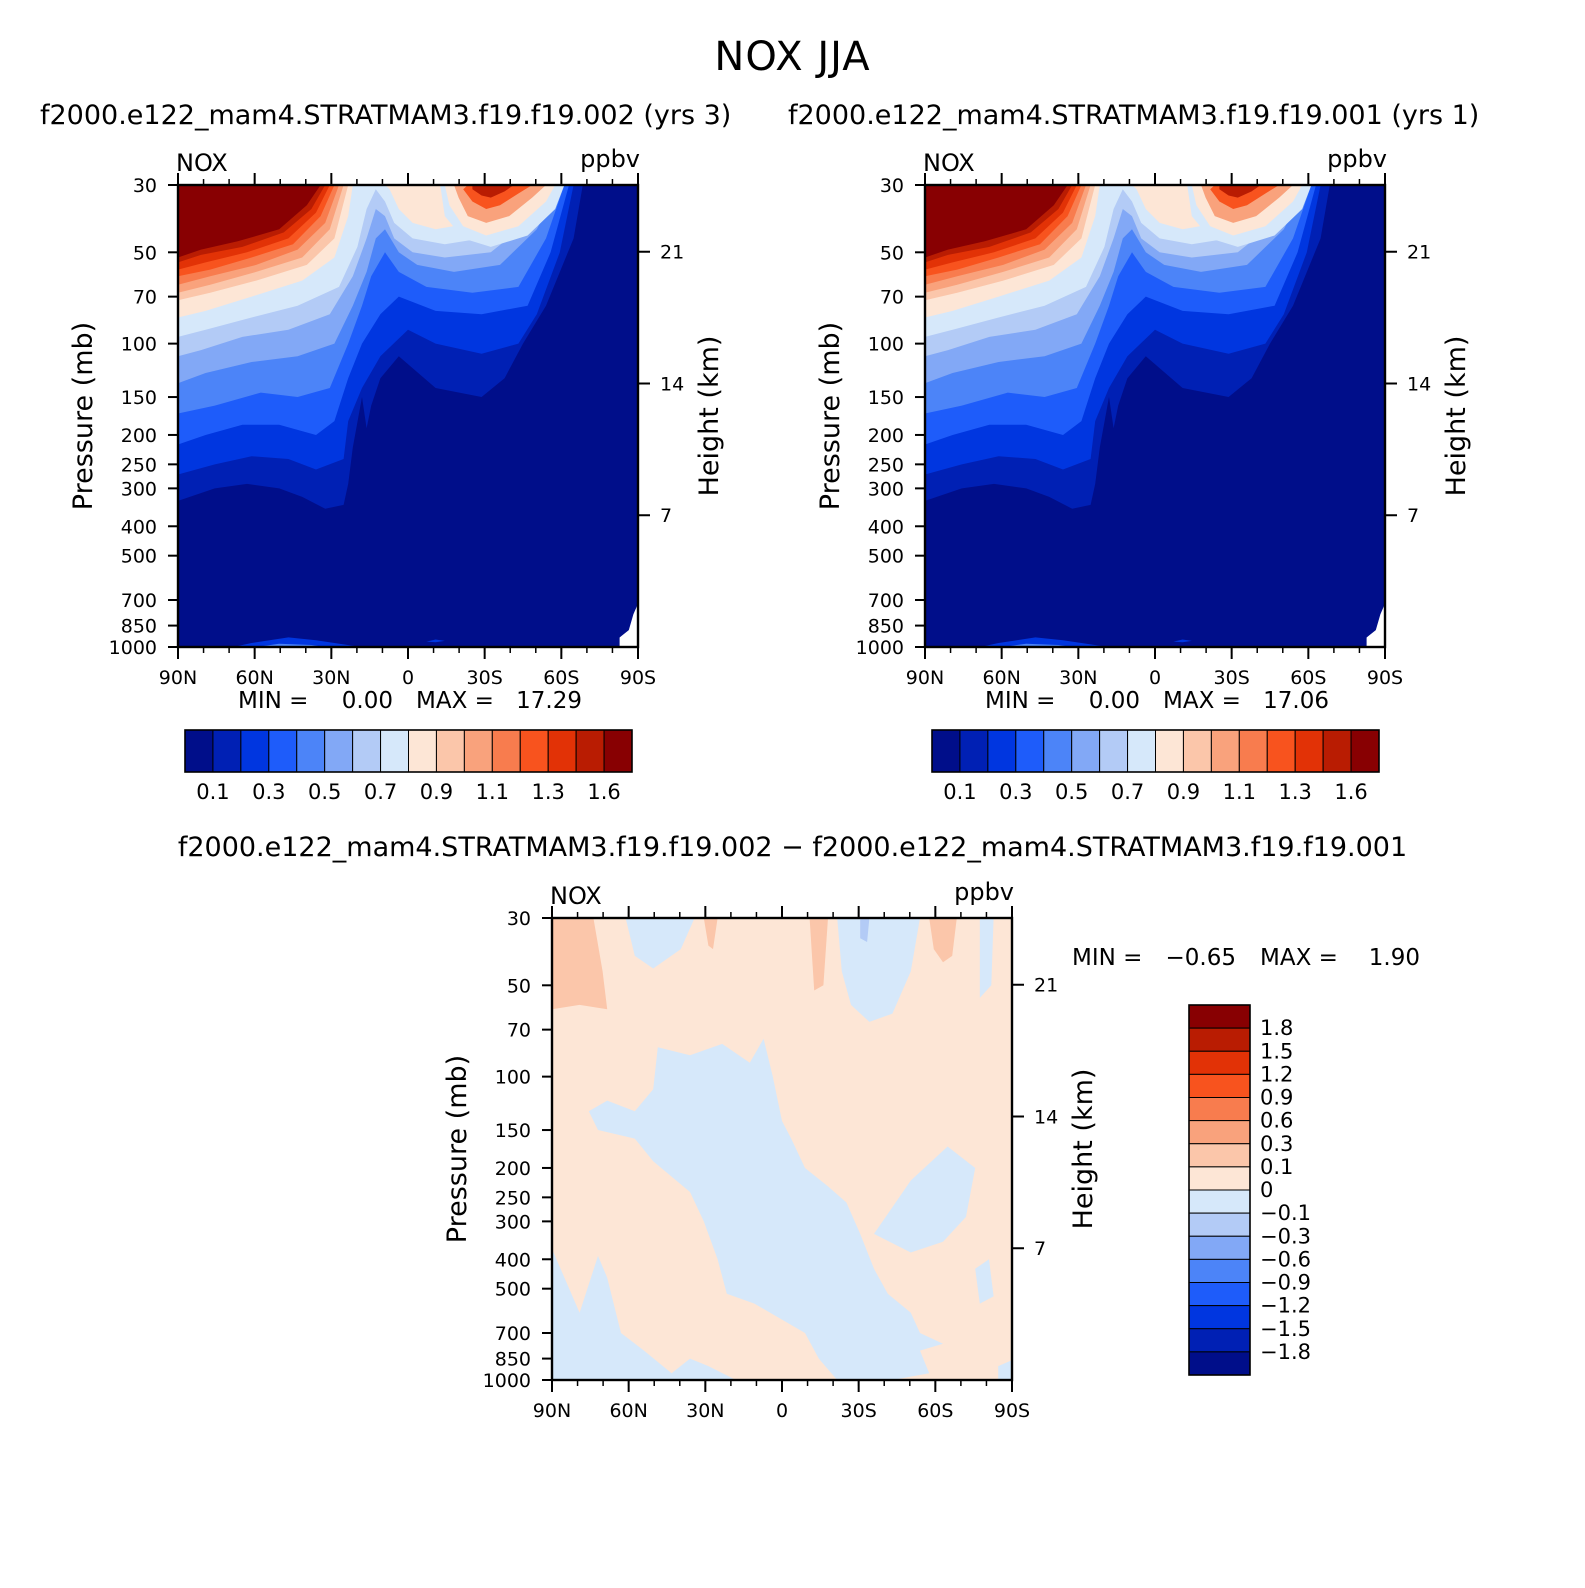 The width and height of the screenshot is (1585, 1588). I want to click on y2-tick-label: 21, so click(1046, 986).